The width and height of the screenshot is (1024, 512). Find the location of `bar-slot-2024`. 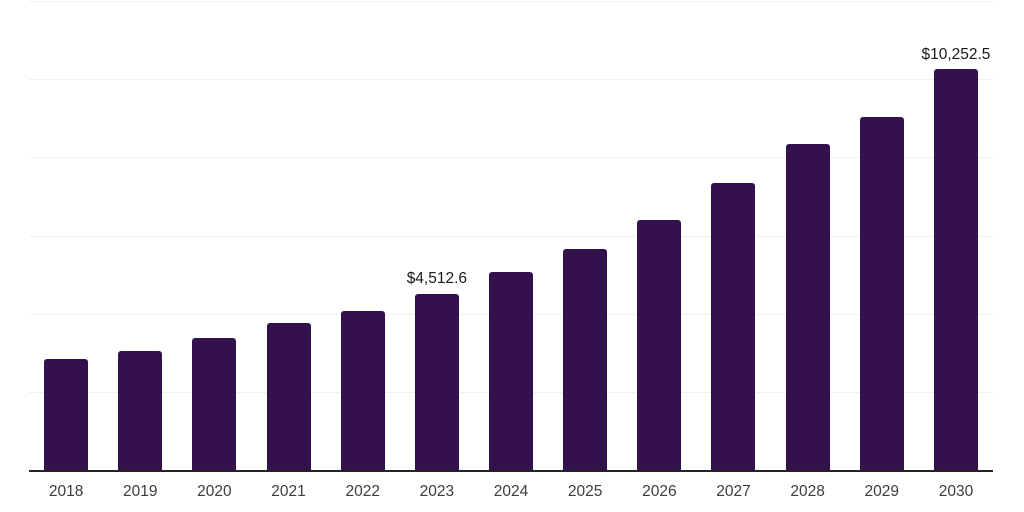

bar-slot-2024 is located at coordinates (511, 235).